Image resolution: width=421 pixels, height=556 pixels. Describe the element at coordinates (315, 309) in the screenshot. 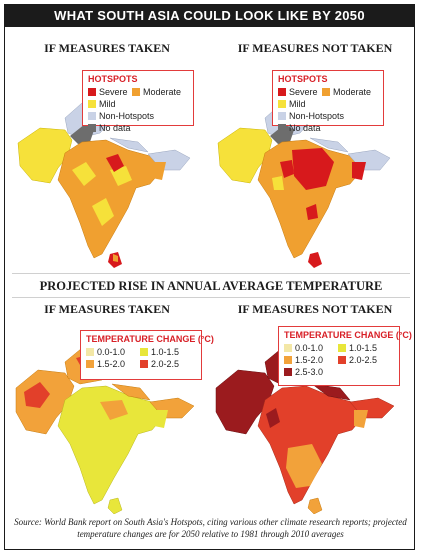

I see `temperature-right-title: IF MEASURES NOT TAKEN` at that location.